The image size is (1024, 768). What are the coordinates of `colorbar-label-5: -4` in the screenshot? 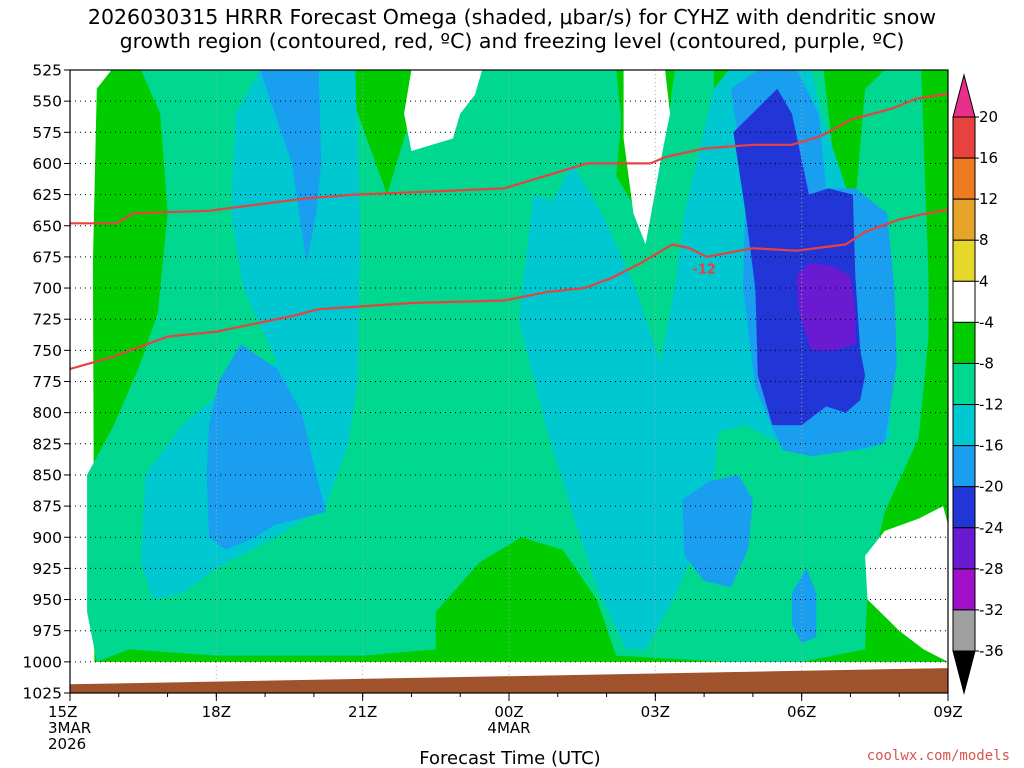 It's located at (986, 322).